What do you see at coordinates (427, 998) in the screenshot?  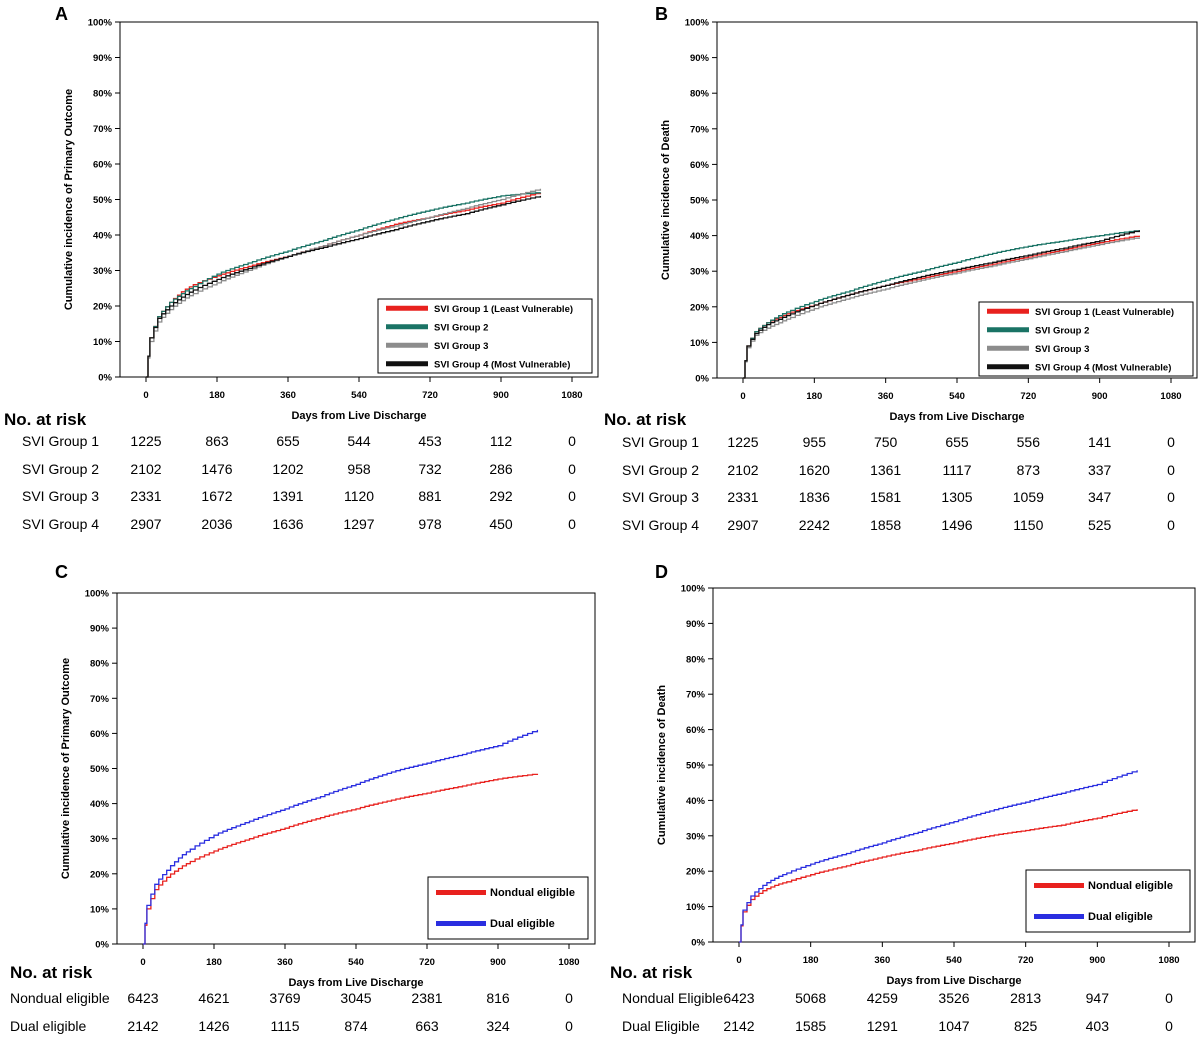 I see `risk-cell: 2381` at bounding box center [427, 998].